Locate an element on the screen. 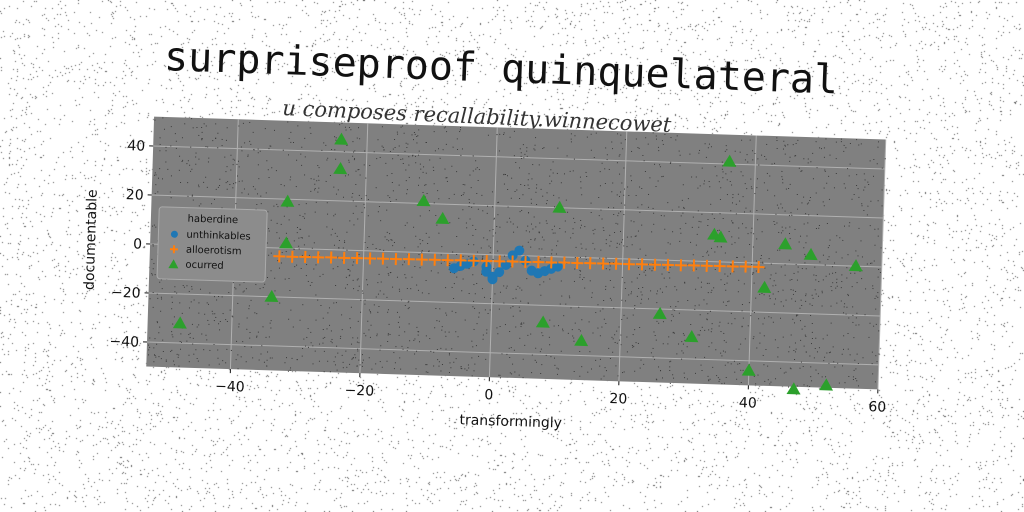  legend-label-alloerotism: alloerotism is located at coordinates (214, 251).